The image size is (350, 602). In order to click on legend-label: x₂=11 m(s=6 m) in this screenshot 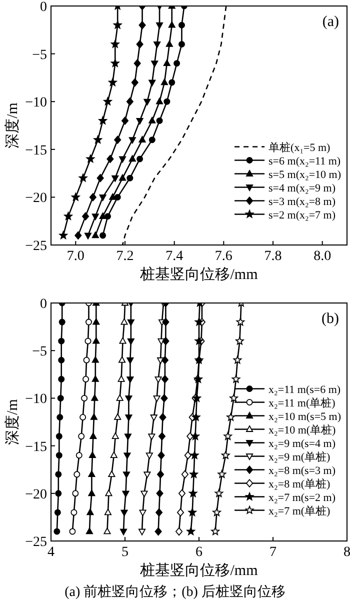, I will do `click(304, 390)`.